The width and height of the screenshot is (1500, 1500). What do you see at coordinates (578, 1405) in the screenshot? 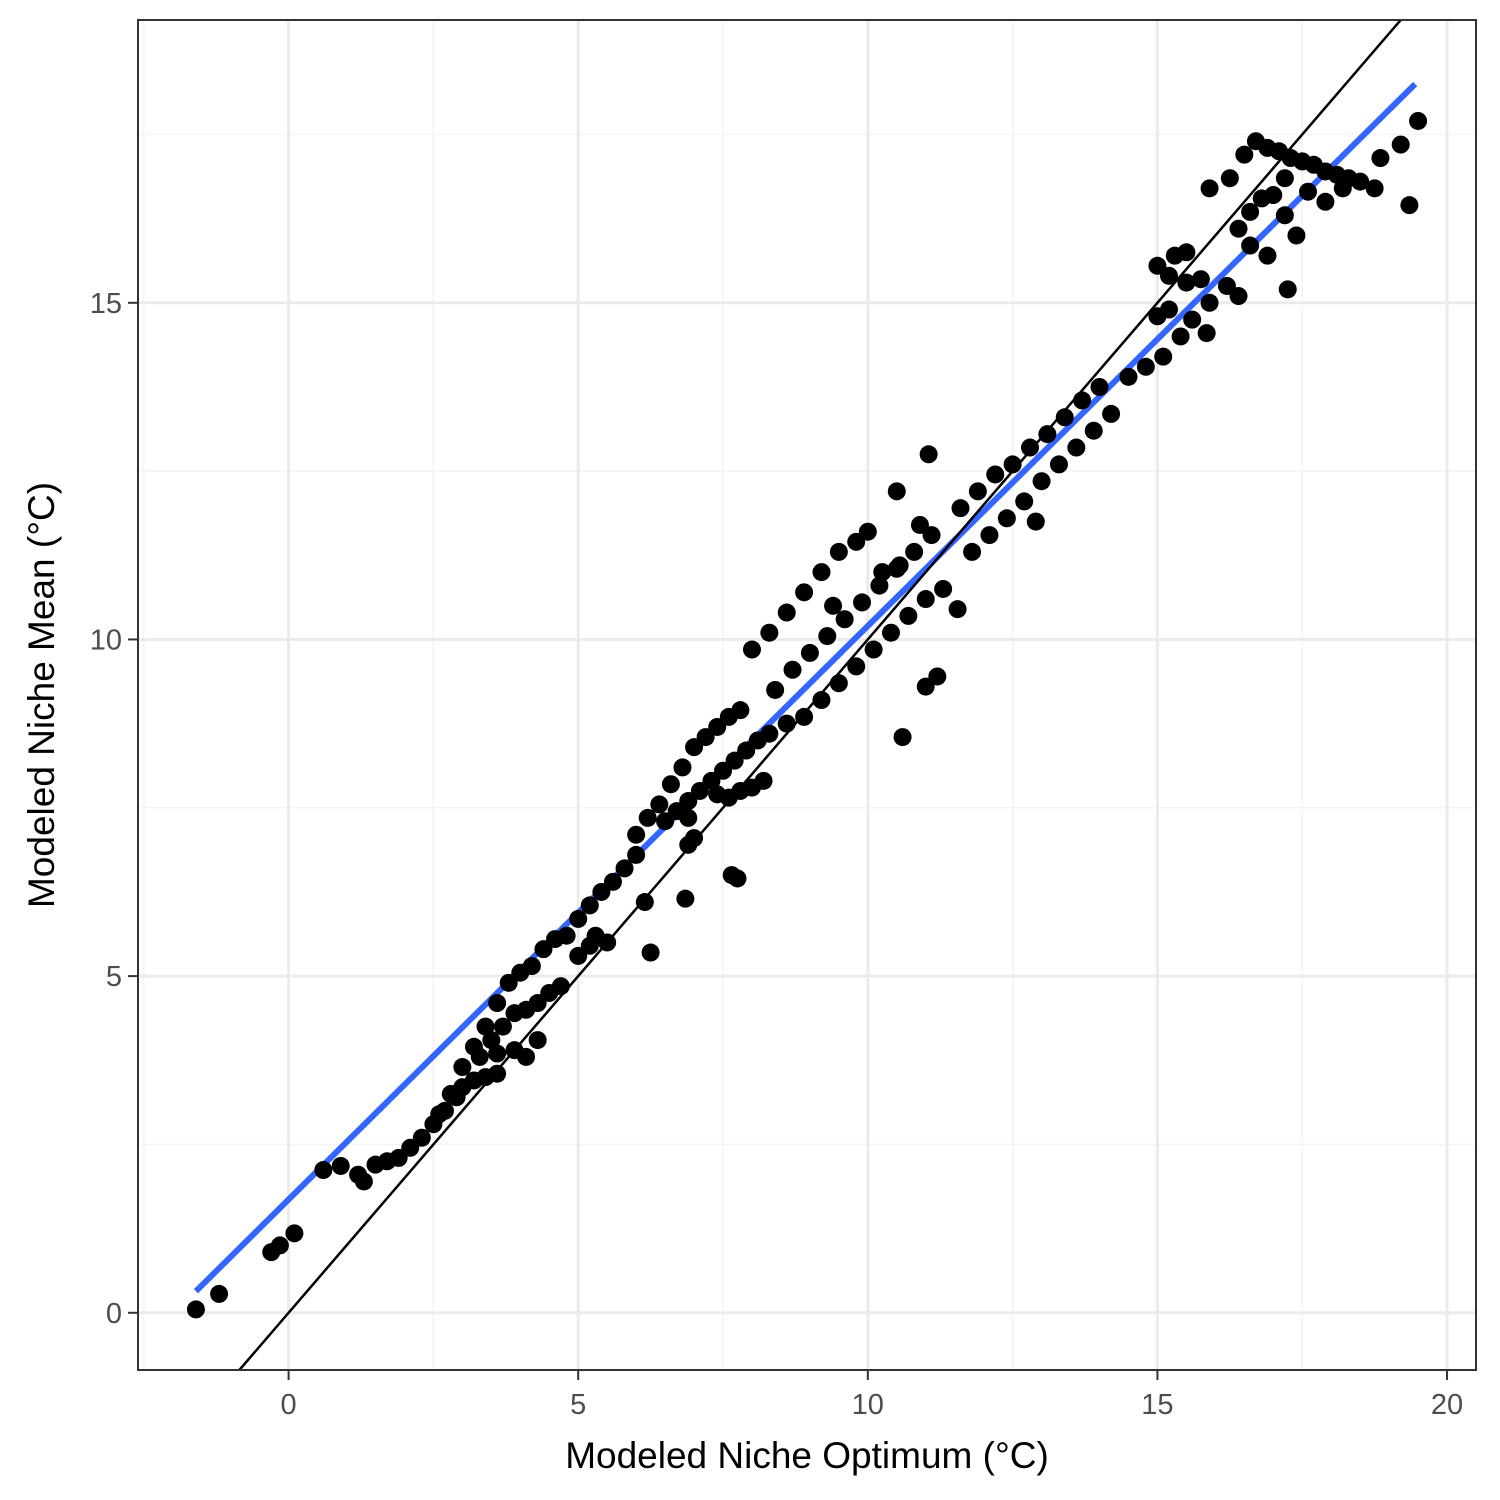
I see `x-tick-label: 5` at bounding box center [578, 1405].